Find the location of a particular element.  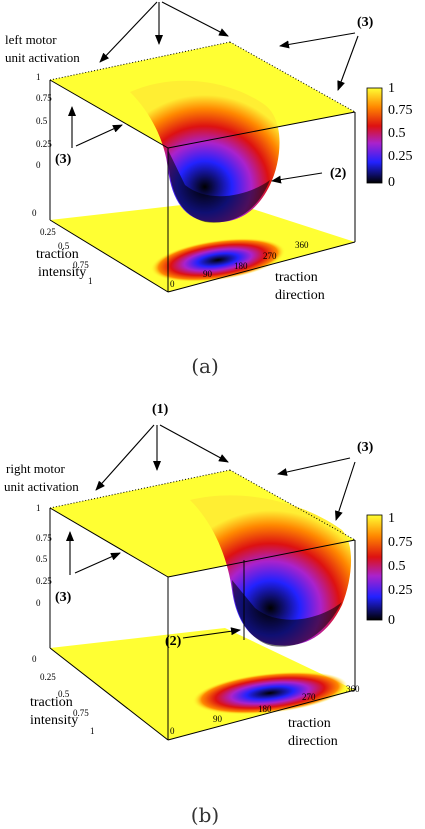

panel-caption: (b) is located at coordinates (205, 815).